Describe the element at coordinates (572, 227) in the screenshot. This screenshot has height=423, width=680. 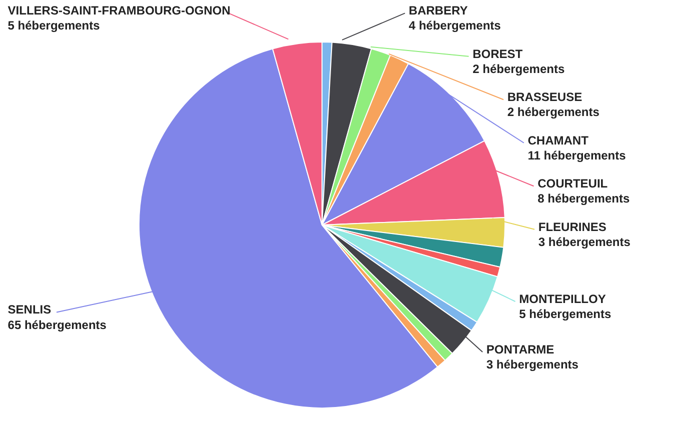
I see `slice-label: FLEURINES` at that location.